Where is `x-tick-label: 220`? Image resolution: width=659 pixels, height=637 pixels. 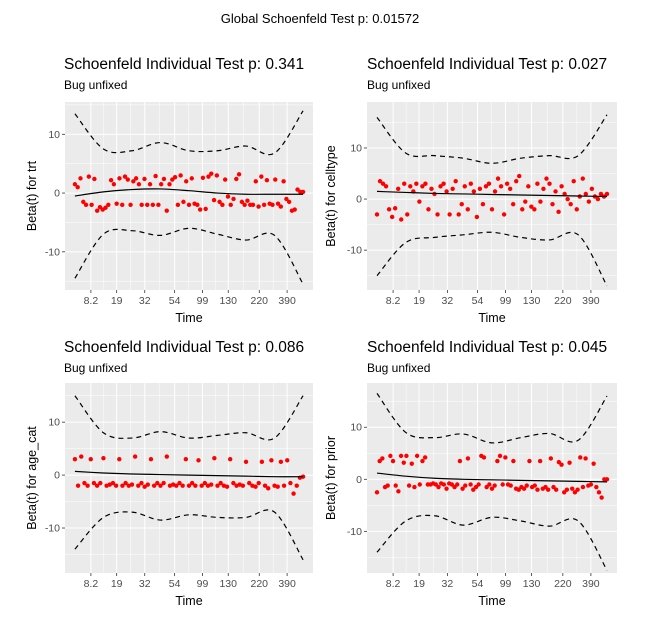 x-tick-label: 220 is located at coordinates (563, 301).